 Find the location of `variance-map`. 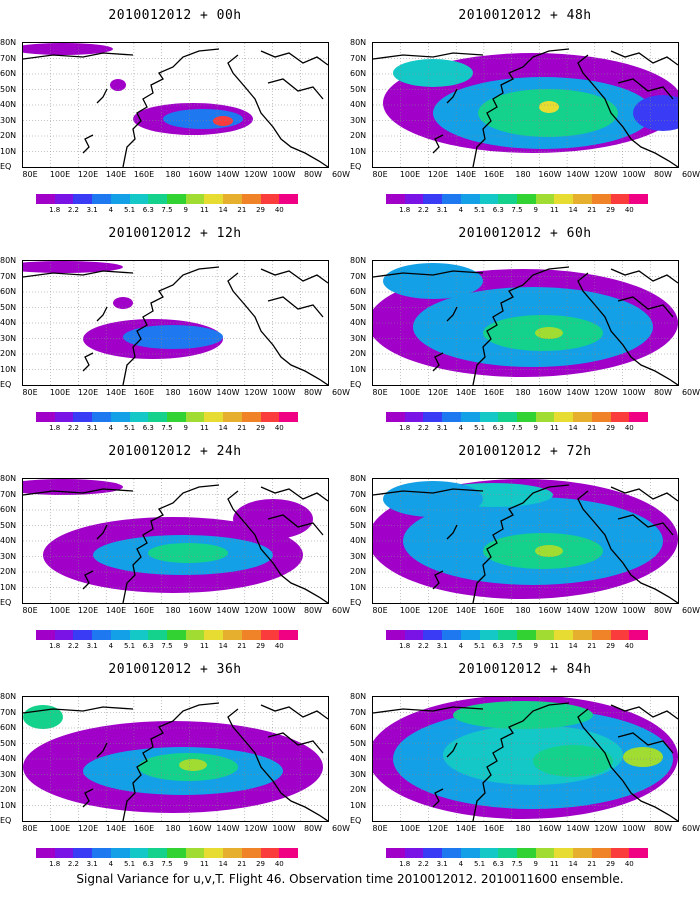

variance-map is located at coordinates (175, 541).